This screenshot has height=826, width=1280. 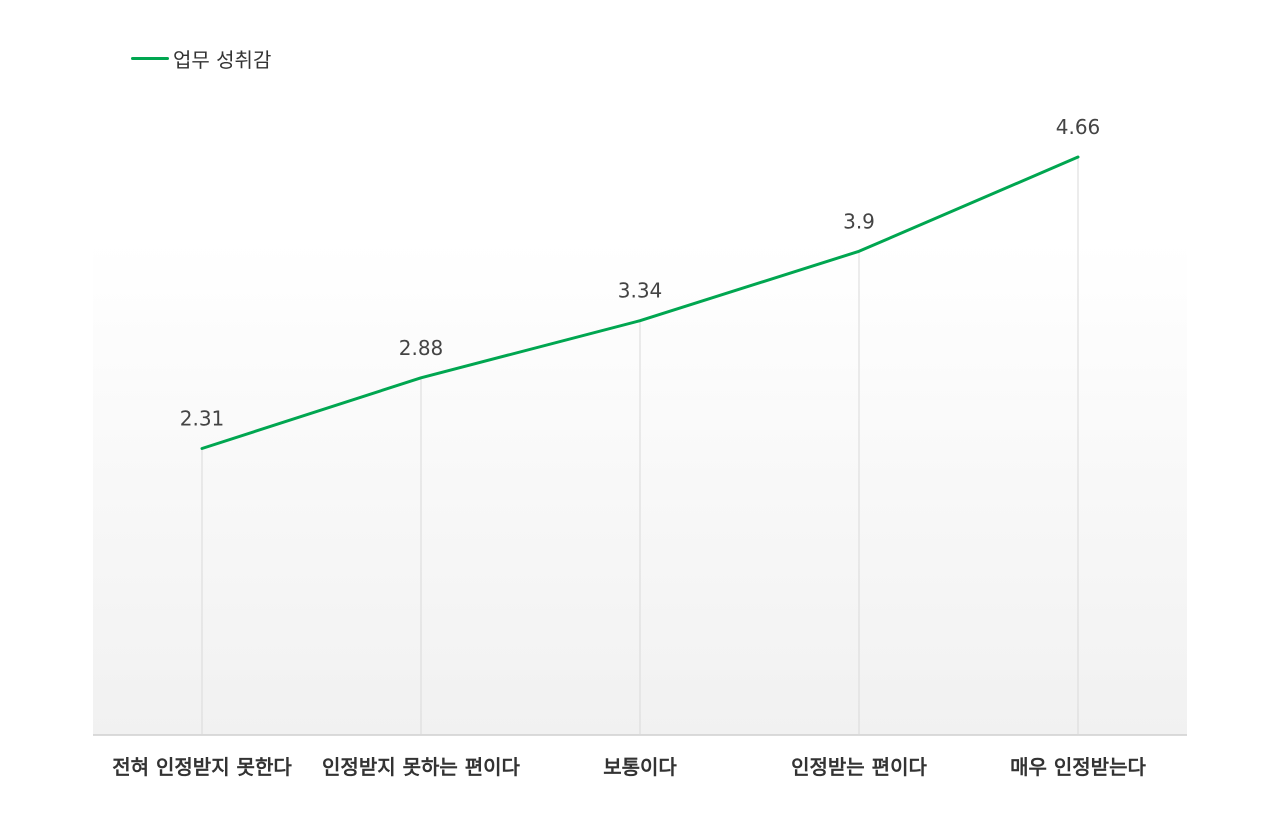 What do you see at coordinates (150, 58) in the screenshot?
I see `legend-line-swatch` at bounding box center [150, 58].